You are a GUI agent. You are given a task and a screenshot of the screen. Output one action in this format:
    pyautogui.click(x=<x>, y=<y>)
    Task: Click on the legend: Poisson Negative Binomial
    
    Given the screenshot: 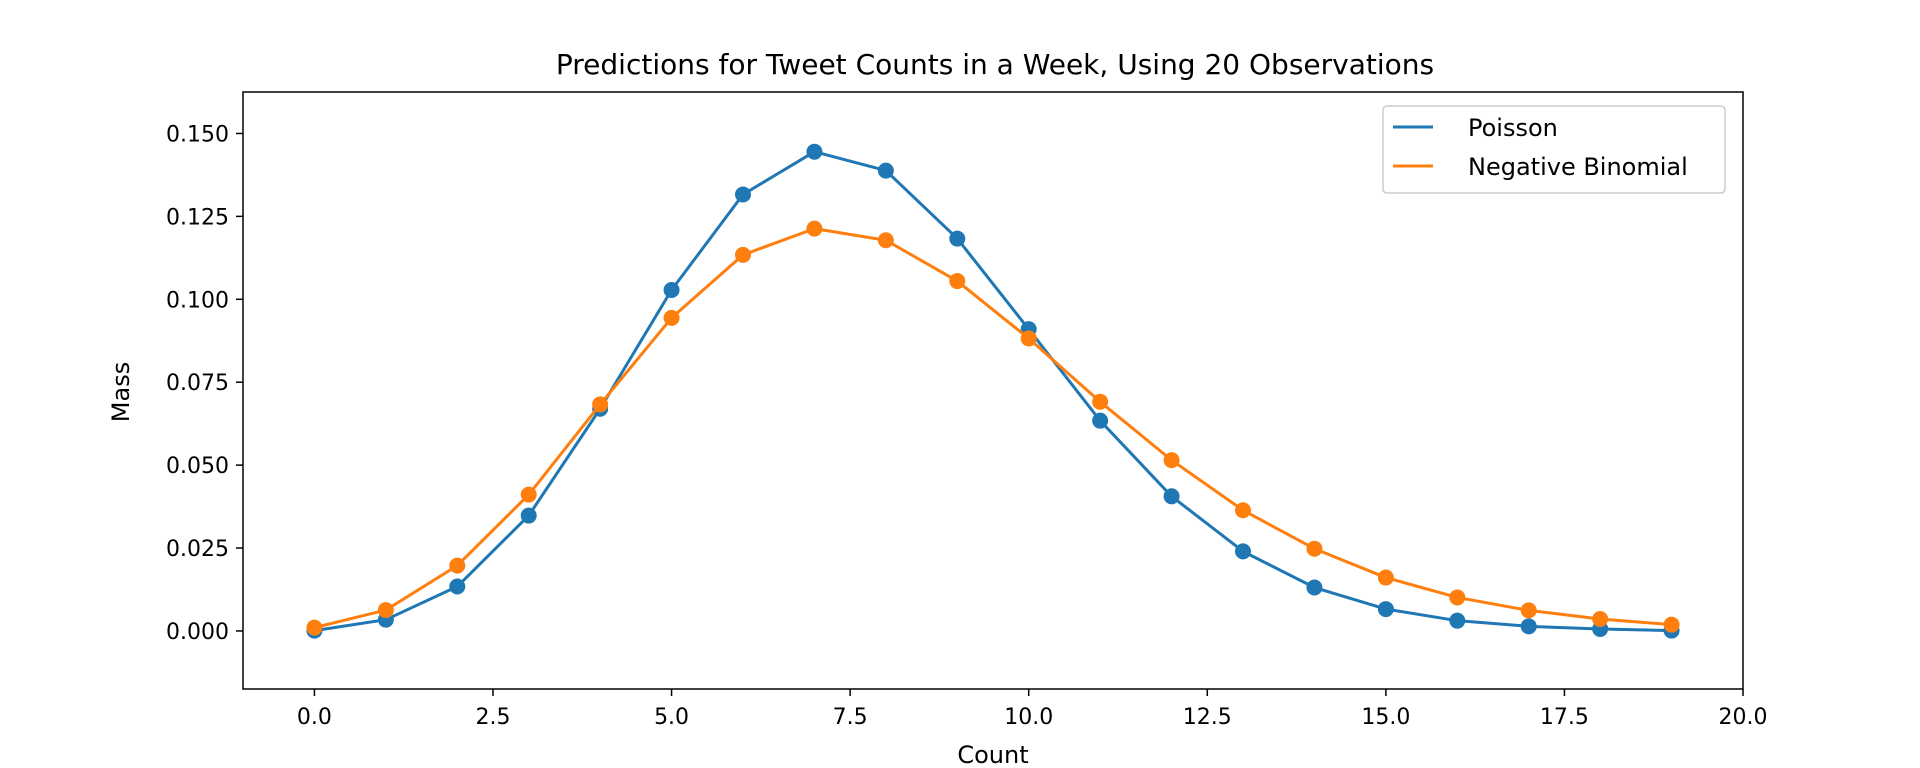 What is the action you would take?
    pyautogui.click(x=1554, y=149)
    